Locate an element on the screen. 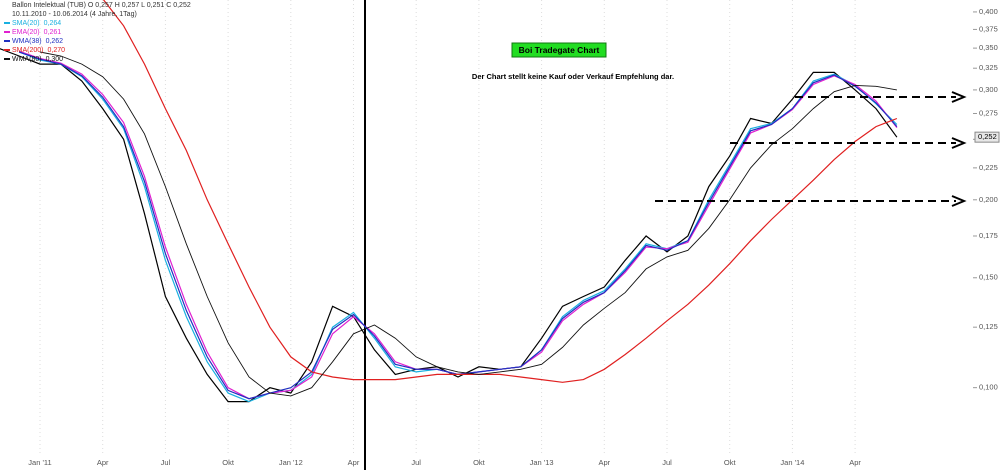 This screenshot has height=470, width=1000. y-tick-label: 0,175 is located at coordinates (988, 235).